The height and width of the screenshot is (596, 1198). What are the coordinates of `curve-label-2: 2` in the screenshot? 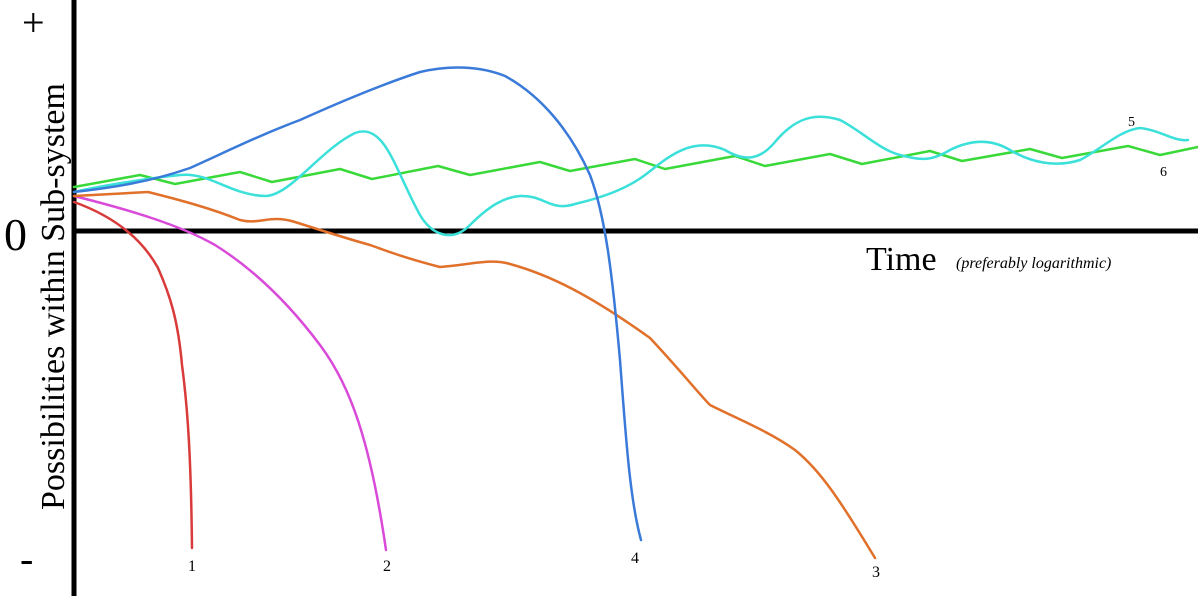 It's located at (387, 566).